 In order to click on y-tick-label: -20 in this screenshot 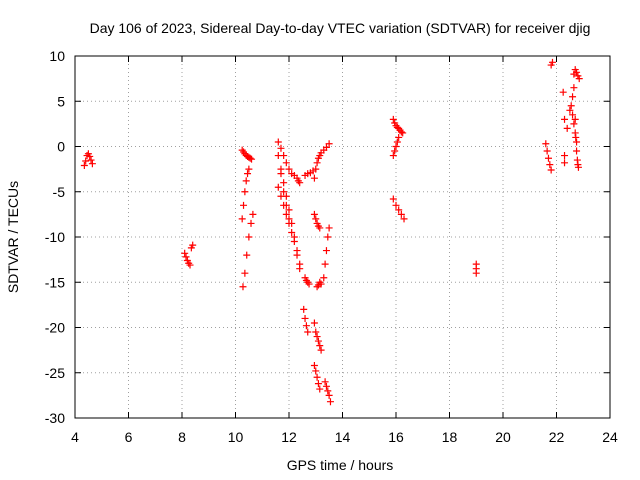, I will do `click(55, 328)`.